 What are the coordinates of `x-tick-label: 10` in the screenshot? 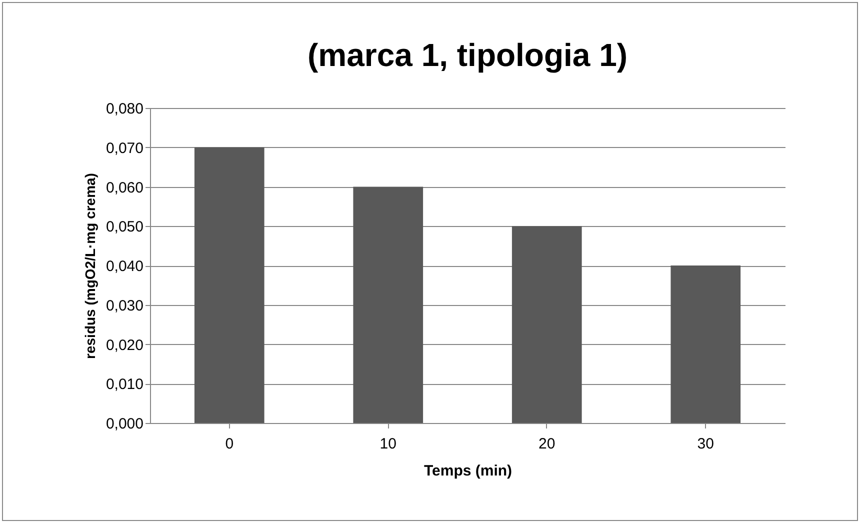 It's located at (388, 444).